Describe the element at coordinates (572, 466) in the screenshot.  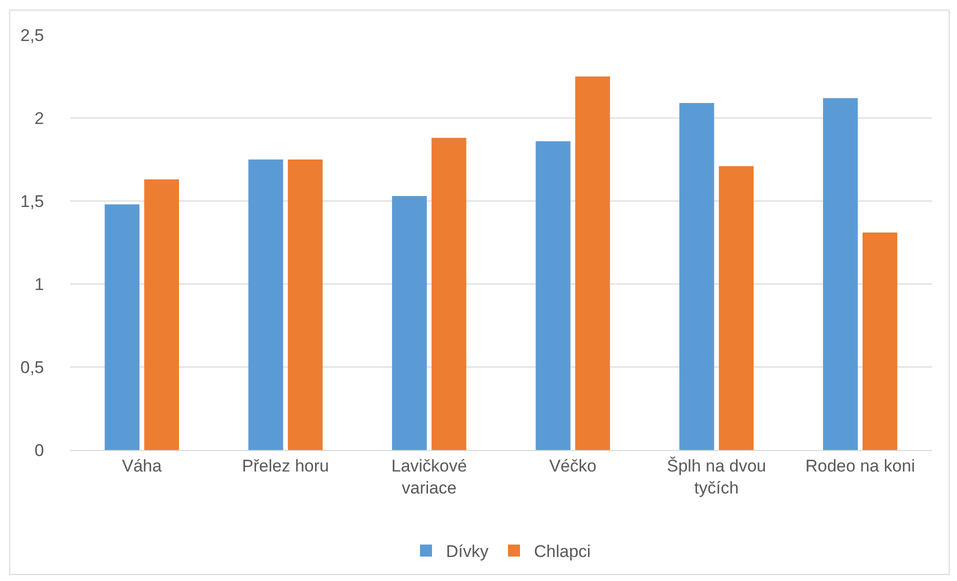
I see `x-tick-label: Véčko` at that location.